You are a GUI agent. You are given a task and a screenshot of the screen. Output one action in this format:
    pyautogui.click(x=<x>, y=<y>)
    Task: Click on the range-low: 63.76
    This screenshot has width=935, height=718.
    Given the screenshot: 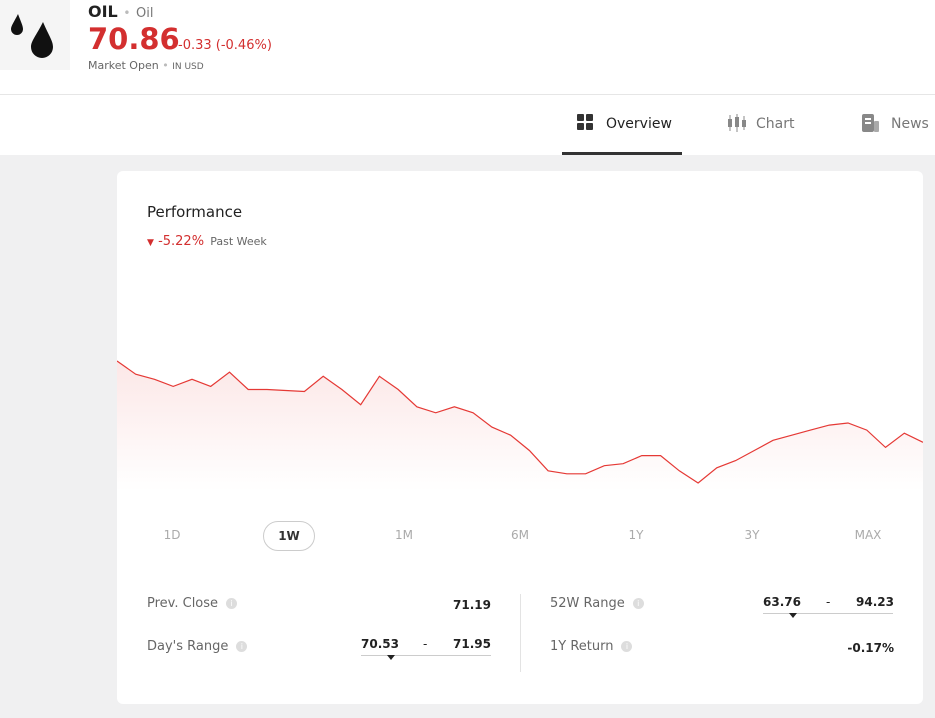 What is the action you would take?
    pyautogui.click(x=782, y=602)
    